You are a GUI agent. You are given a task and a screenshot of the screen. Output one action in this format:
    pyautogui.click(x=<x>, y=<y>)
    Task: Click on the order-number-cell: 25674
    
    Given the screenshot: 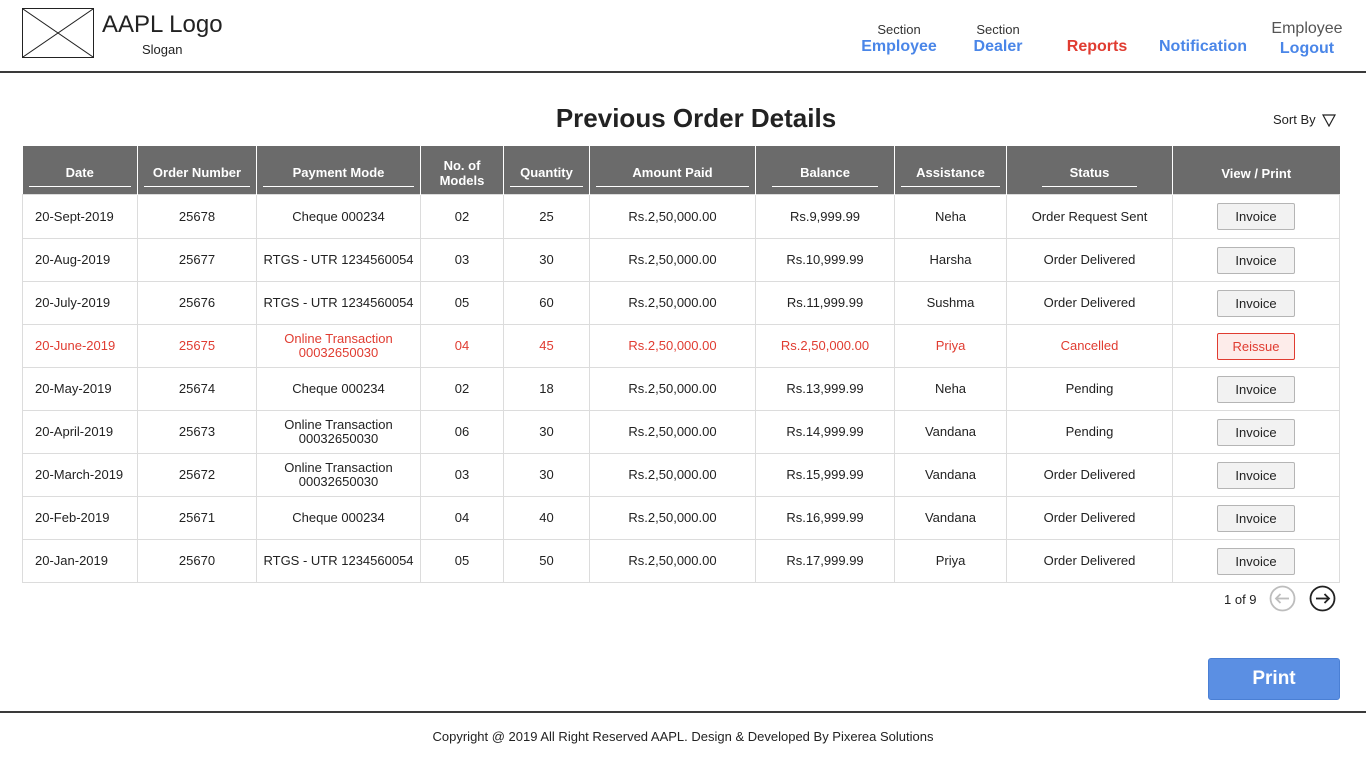 What is the action you would take?
    pyautogui.click(x=197, y=389)
    